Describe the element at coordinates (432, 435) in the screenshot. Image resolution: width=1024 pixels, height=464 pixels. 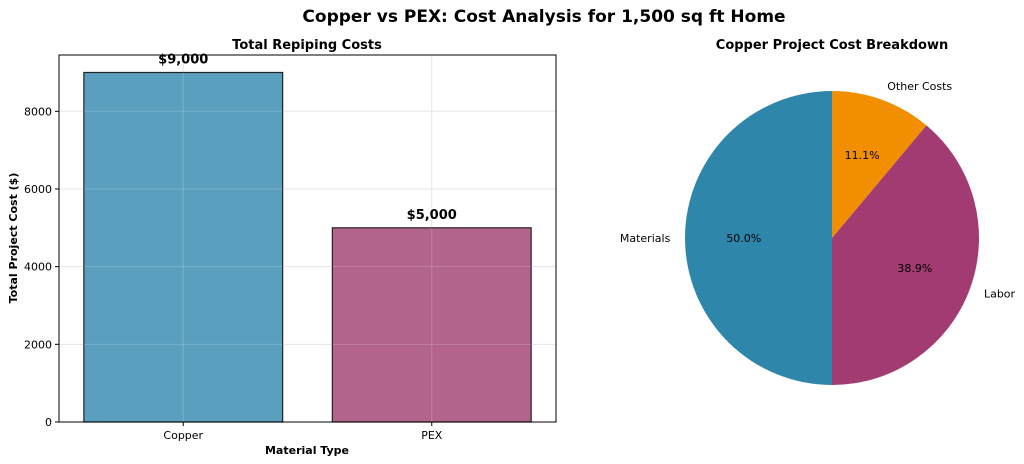
I see `x-tick-label: PEX` at that location.